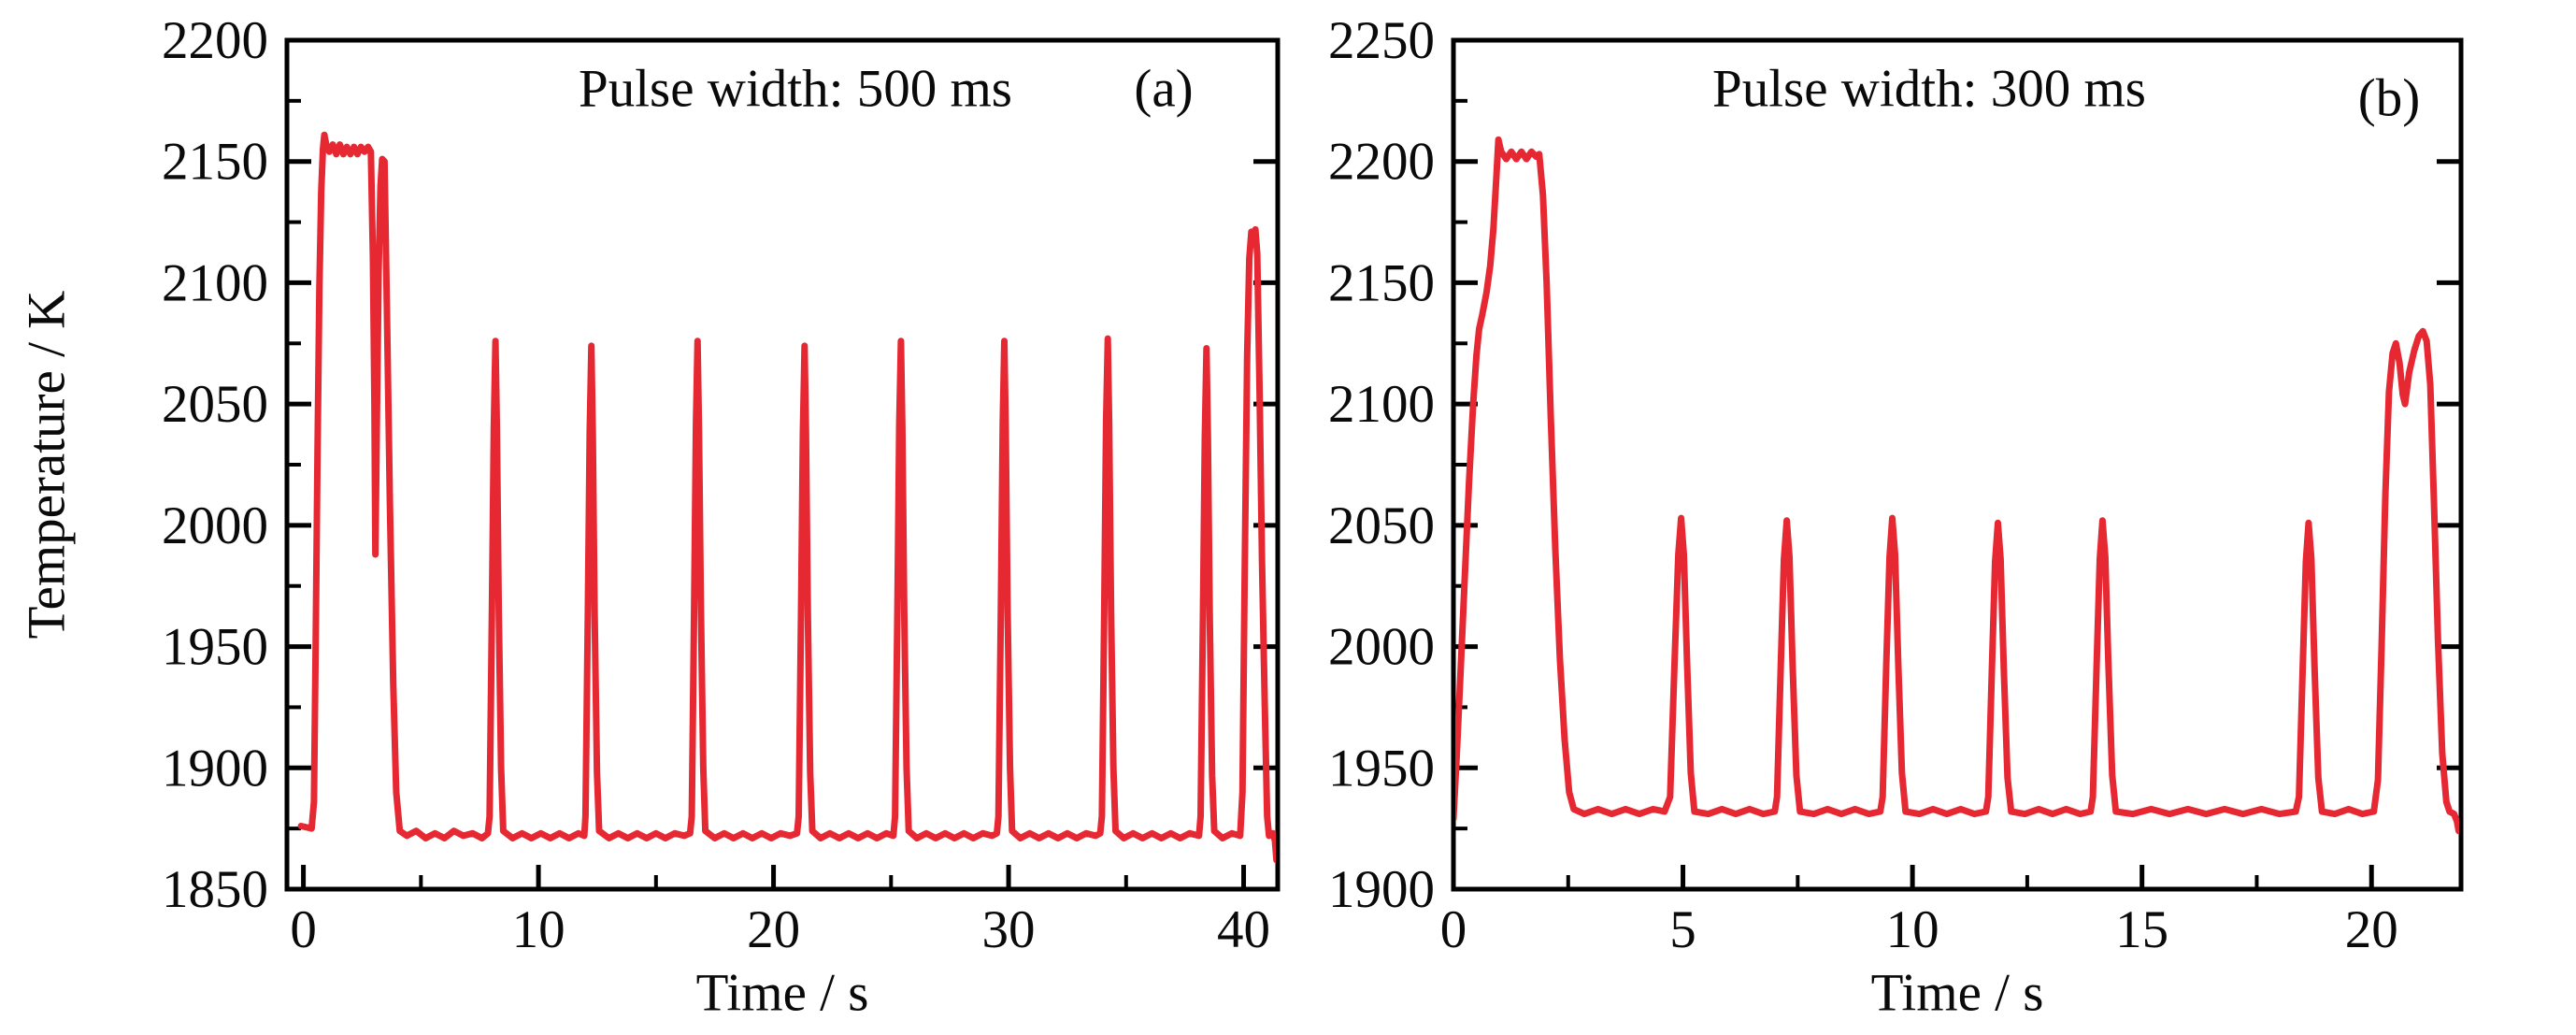 The height and width of the screenshot is (1035, 2576). What do you see at coordinates (215, 889) in the screenshot?
I see `y-tick-label: 1850` at bounding box center [215, 889].